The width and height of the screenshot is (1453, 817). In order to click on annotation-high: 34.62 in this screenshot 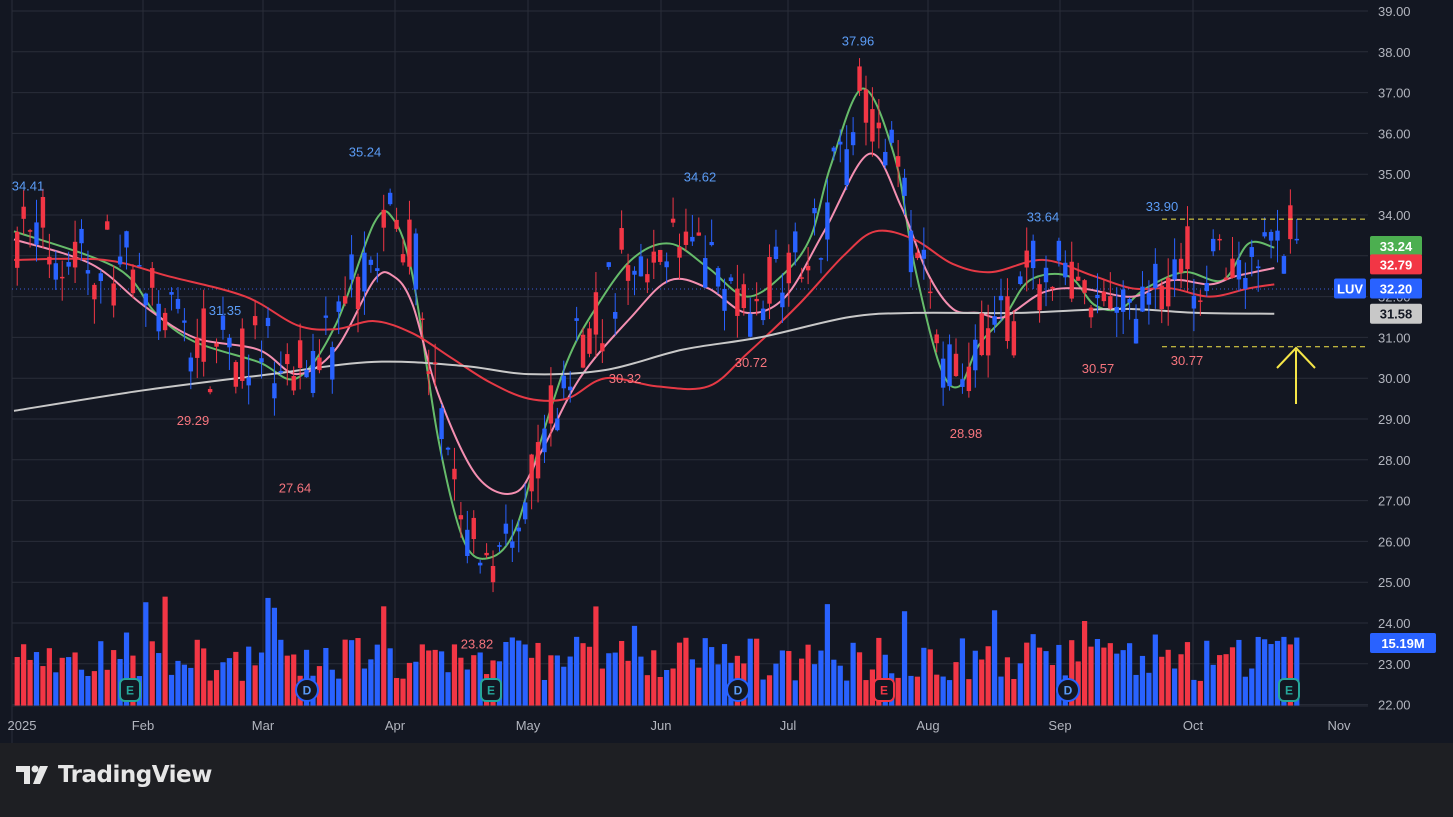, I will do `click(700, 177)`.